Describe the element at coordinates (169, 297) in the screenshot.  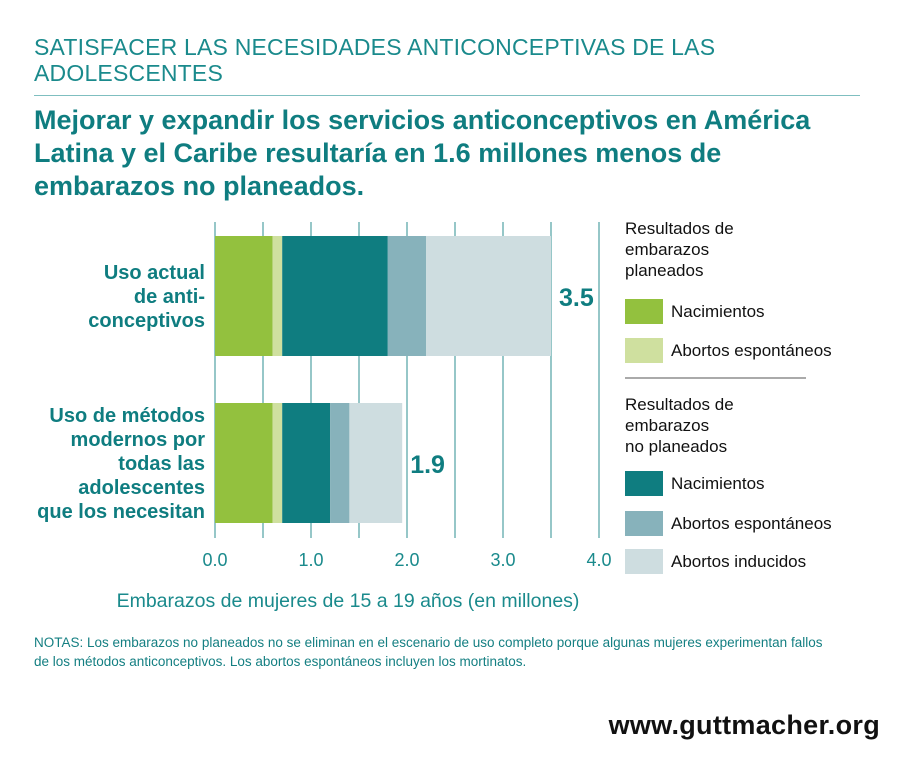
I see `category-label: de anti-` at that location.